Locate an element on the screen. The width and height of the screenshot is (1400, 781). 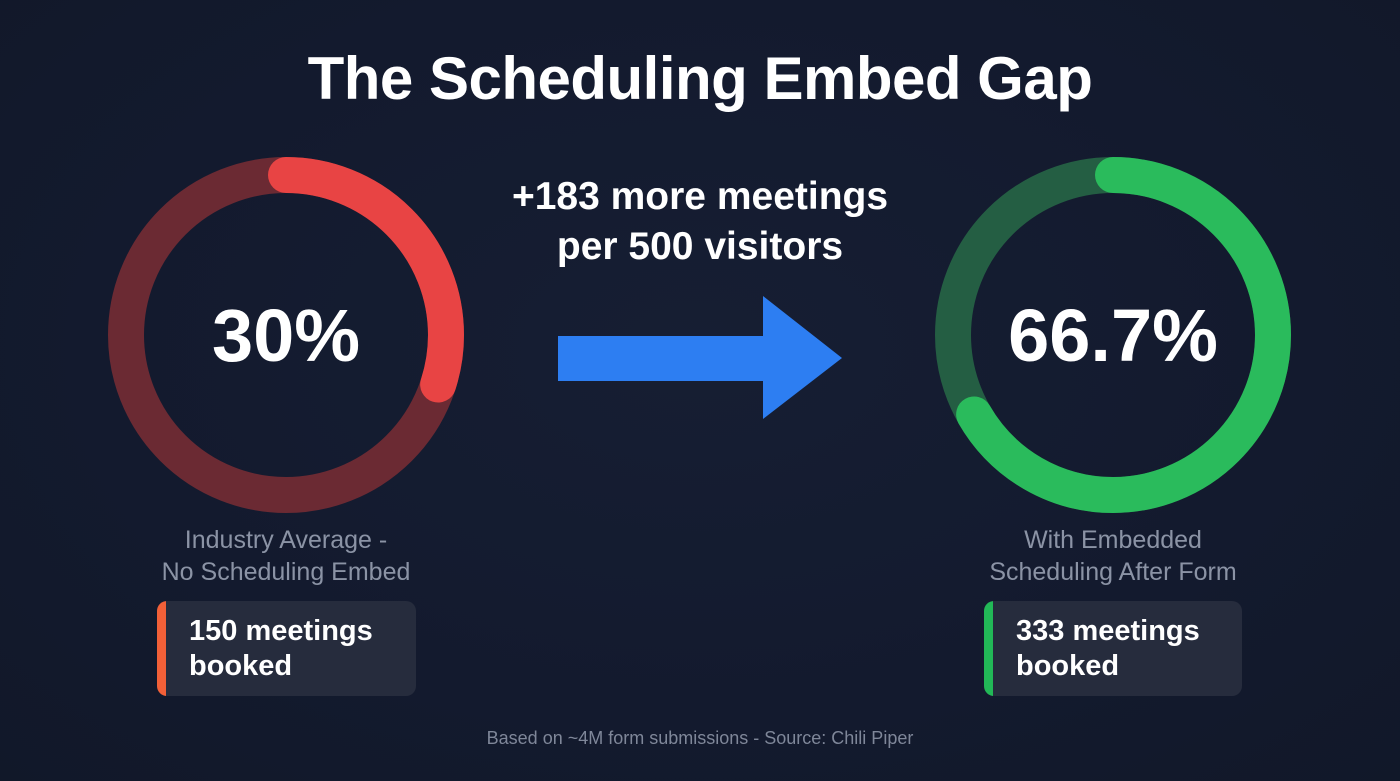
delta-annotation: +183 more meetings per 500 visitors is located at coordinates (700, 222).